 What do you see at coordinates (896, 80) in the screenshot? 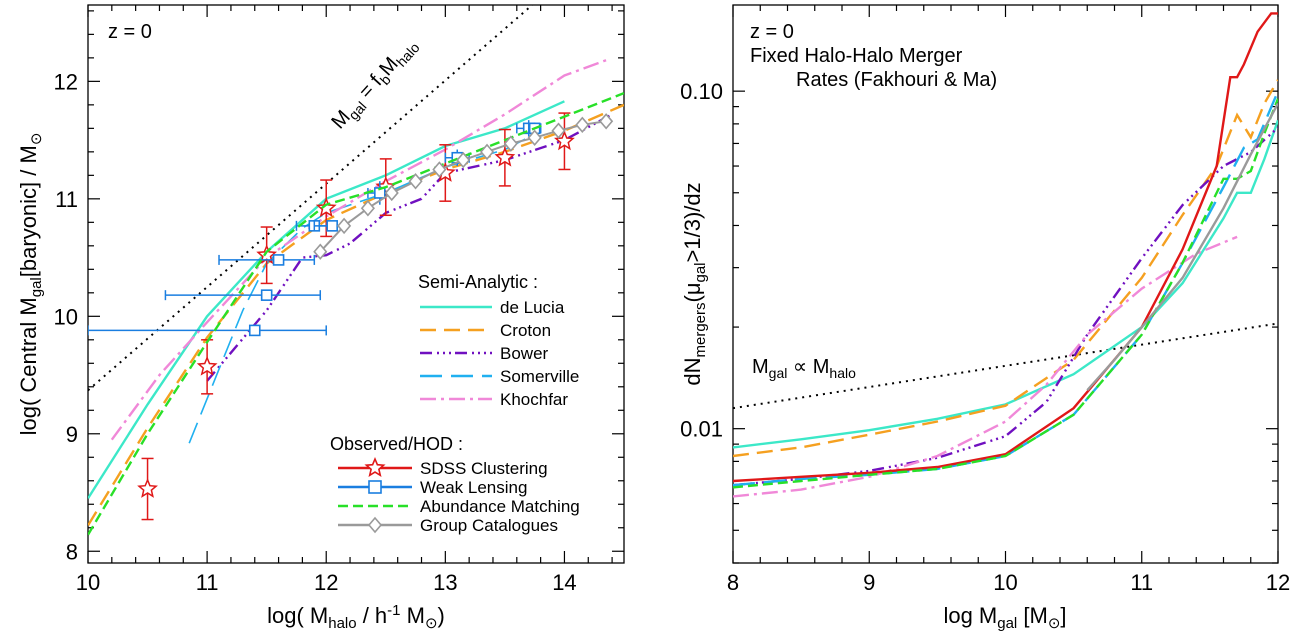
I see `right-annotation-line2: Rates (Fakhouri & Ma)` at bounding box center [896, 80].